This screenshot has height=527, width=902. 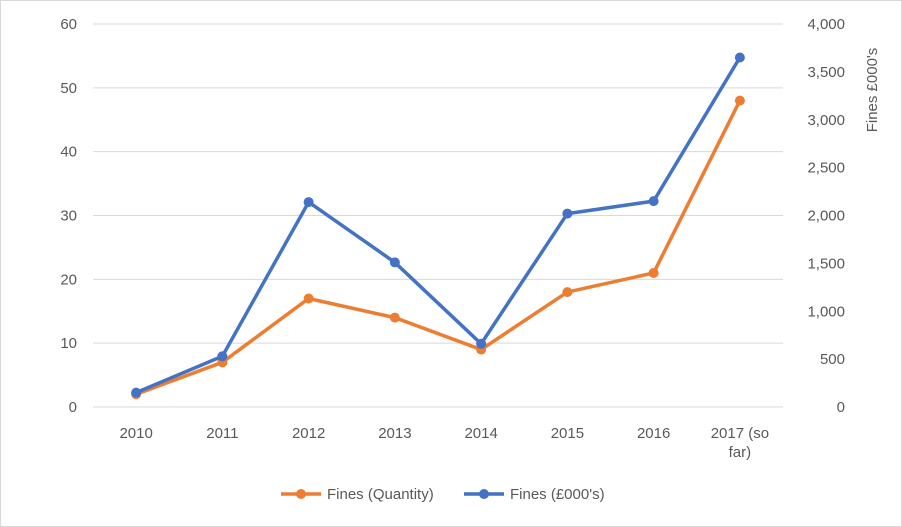 I want to click on right-tick-label: 2,000, so click(x=826, y=216).